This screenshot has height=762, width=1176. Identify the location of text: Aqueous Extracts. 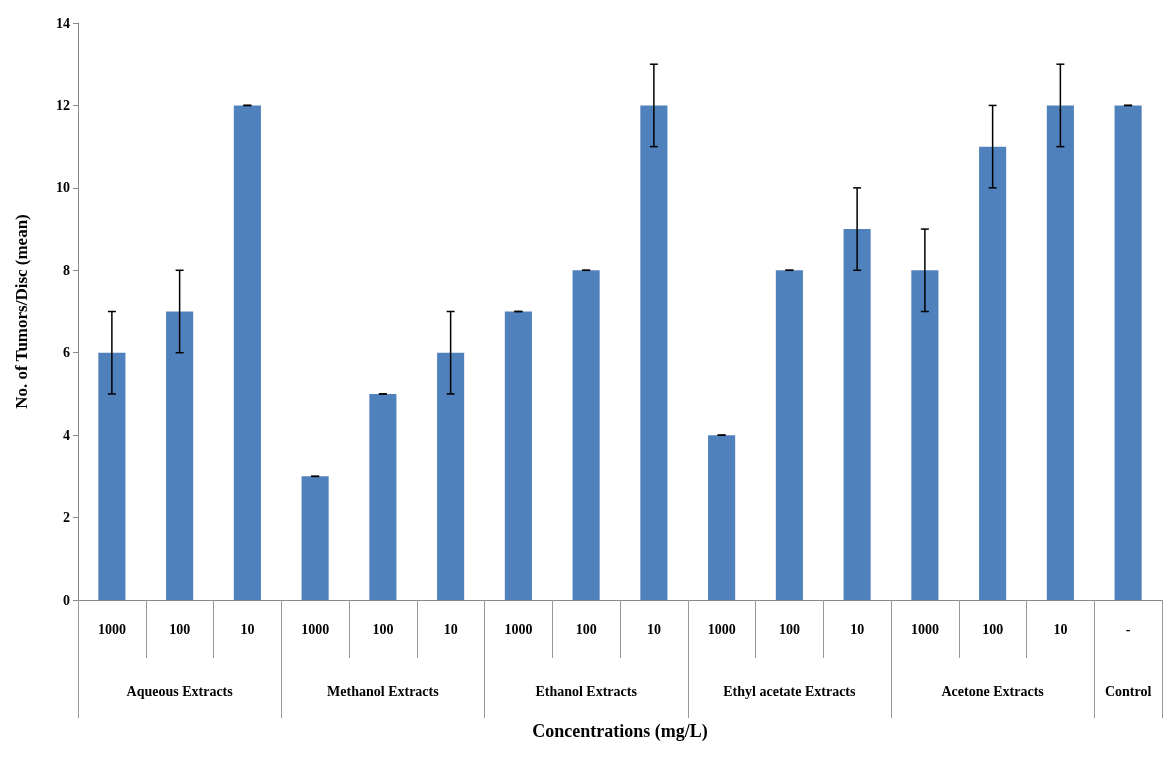
(180, 691).